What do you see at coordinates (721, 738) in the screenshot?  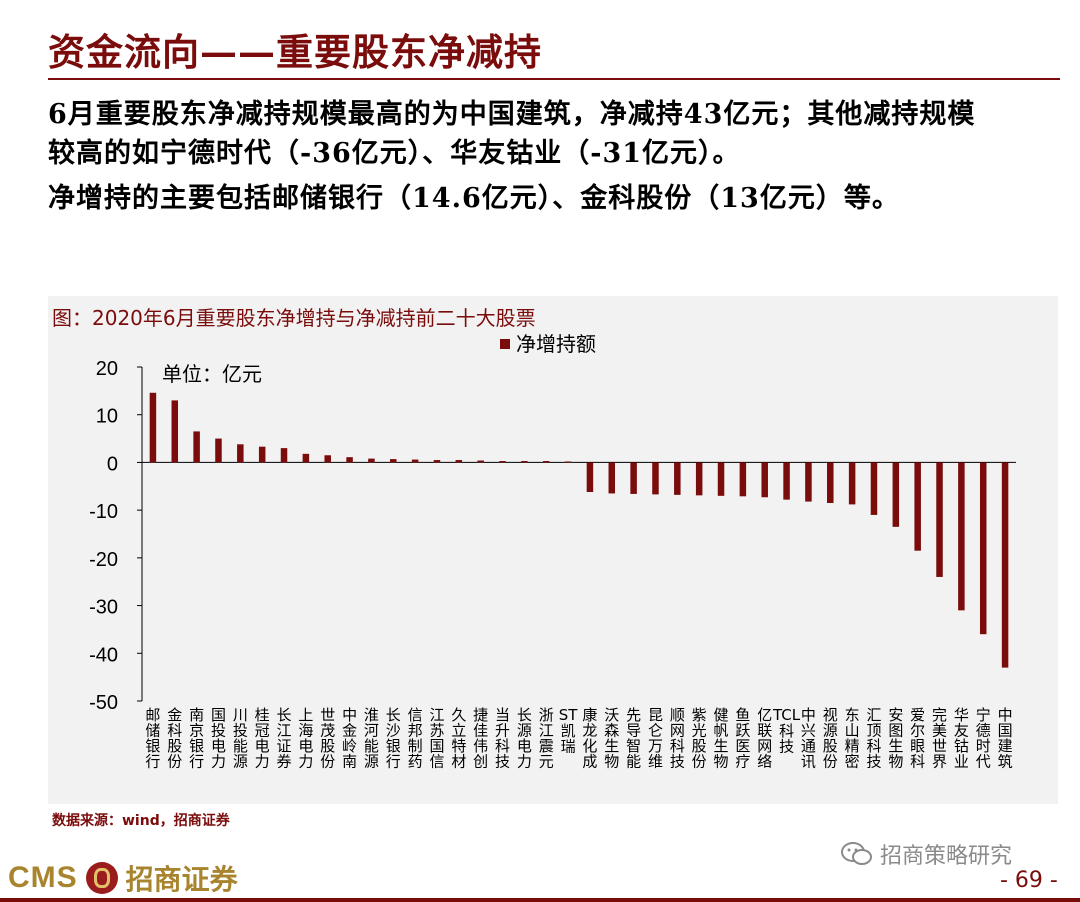 I see `x-tick-label: 健帆生物` at bounding box center [721, 738].